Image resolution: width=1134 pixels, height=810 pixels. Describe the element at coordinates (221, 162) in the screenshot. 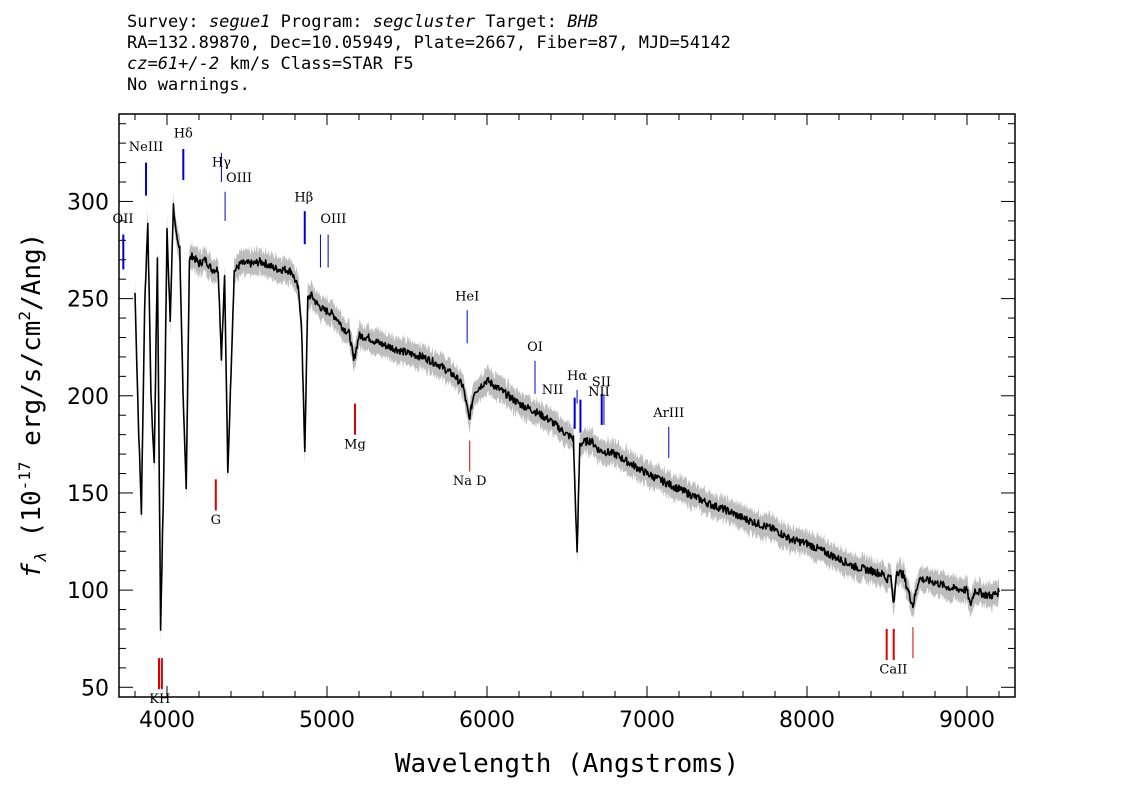

I see `marker-label: Hγ` at that location.